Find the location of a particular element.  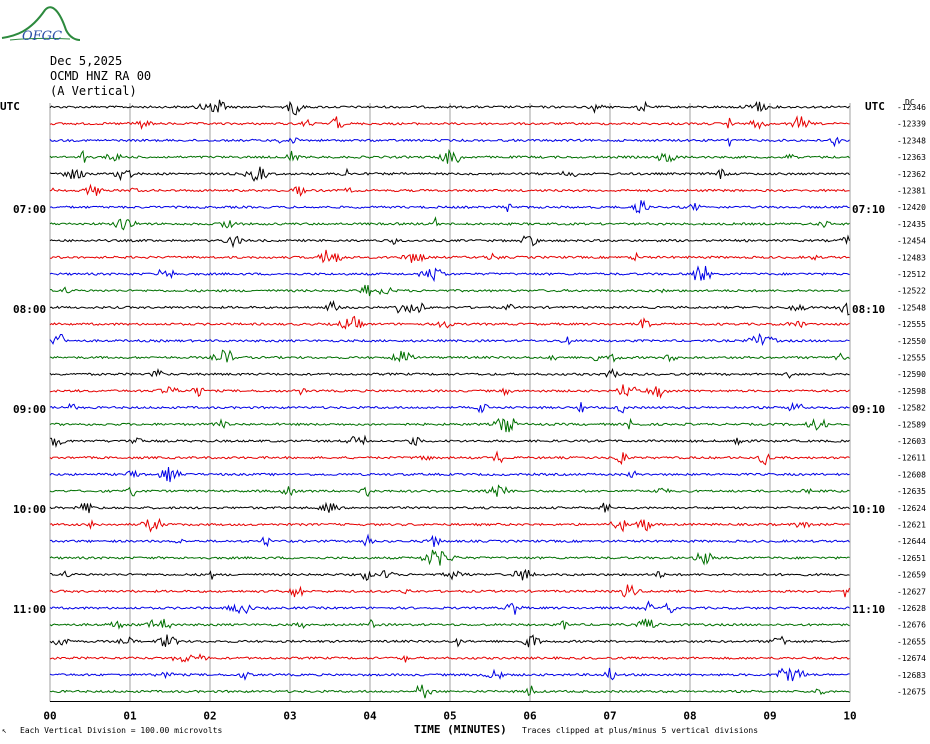

x-tick-label: 05 is located at coordinates (449, 716).